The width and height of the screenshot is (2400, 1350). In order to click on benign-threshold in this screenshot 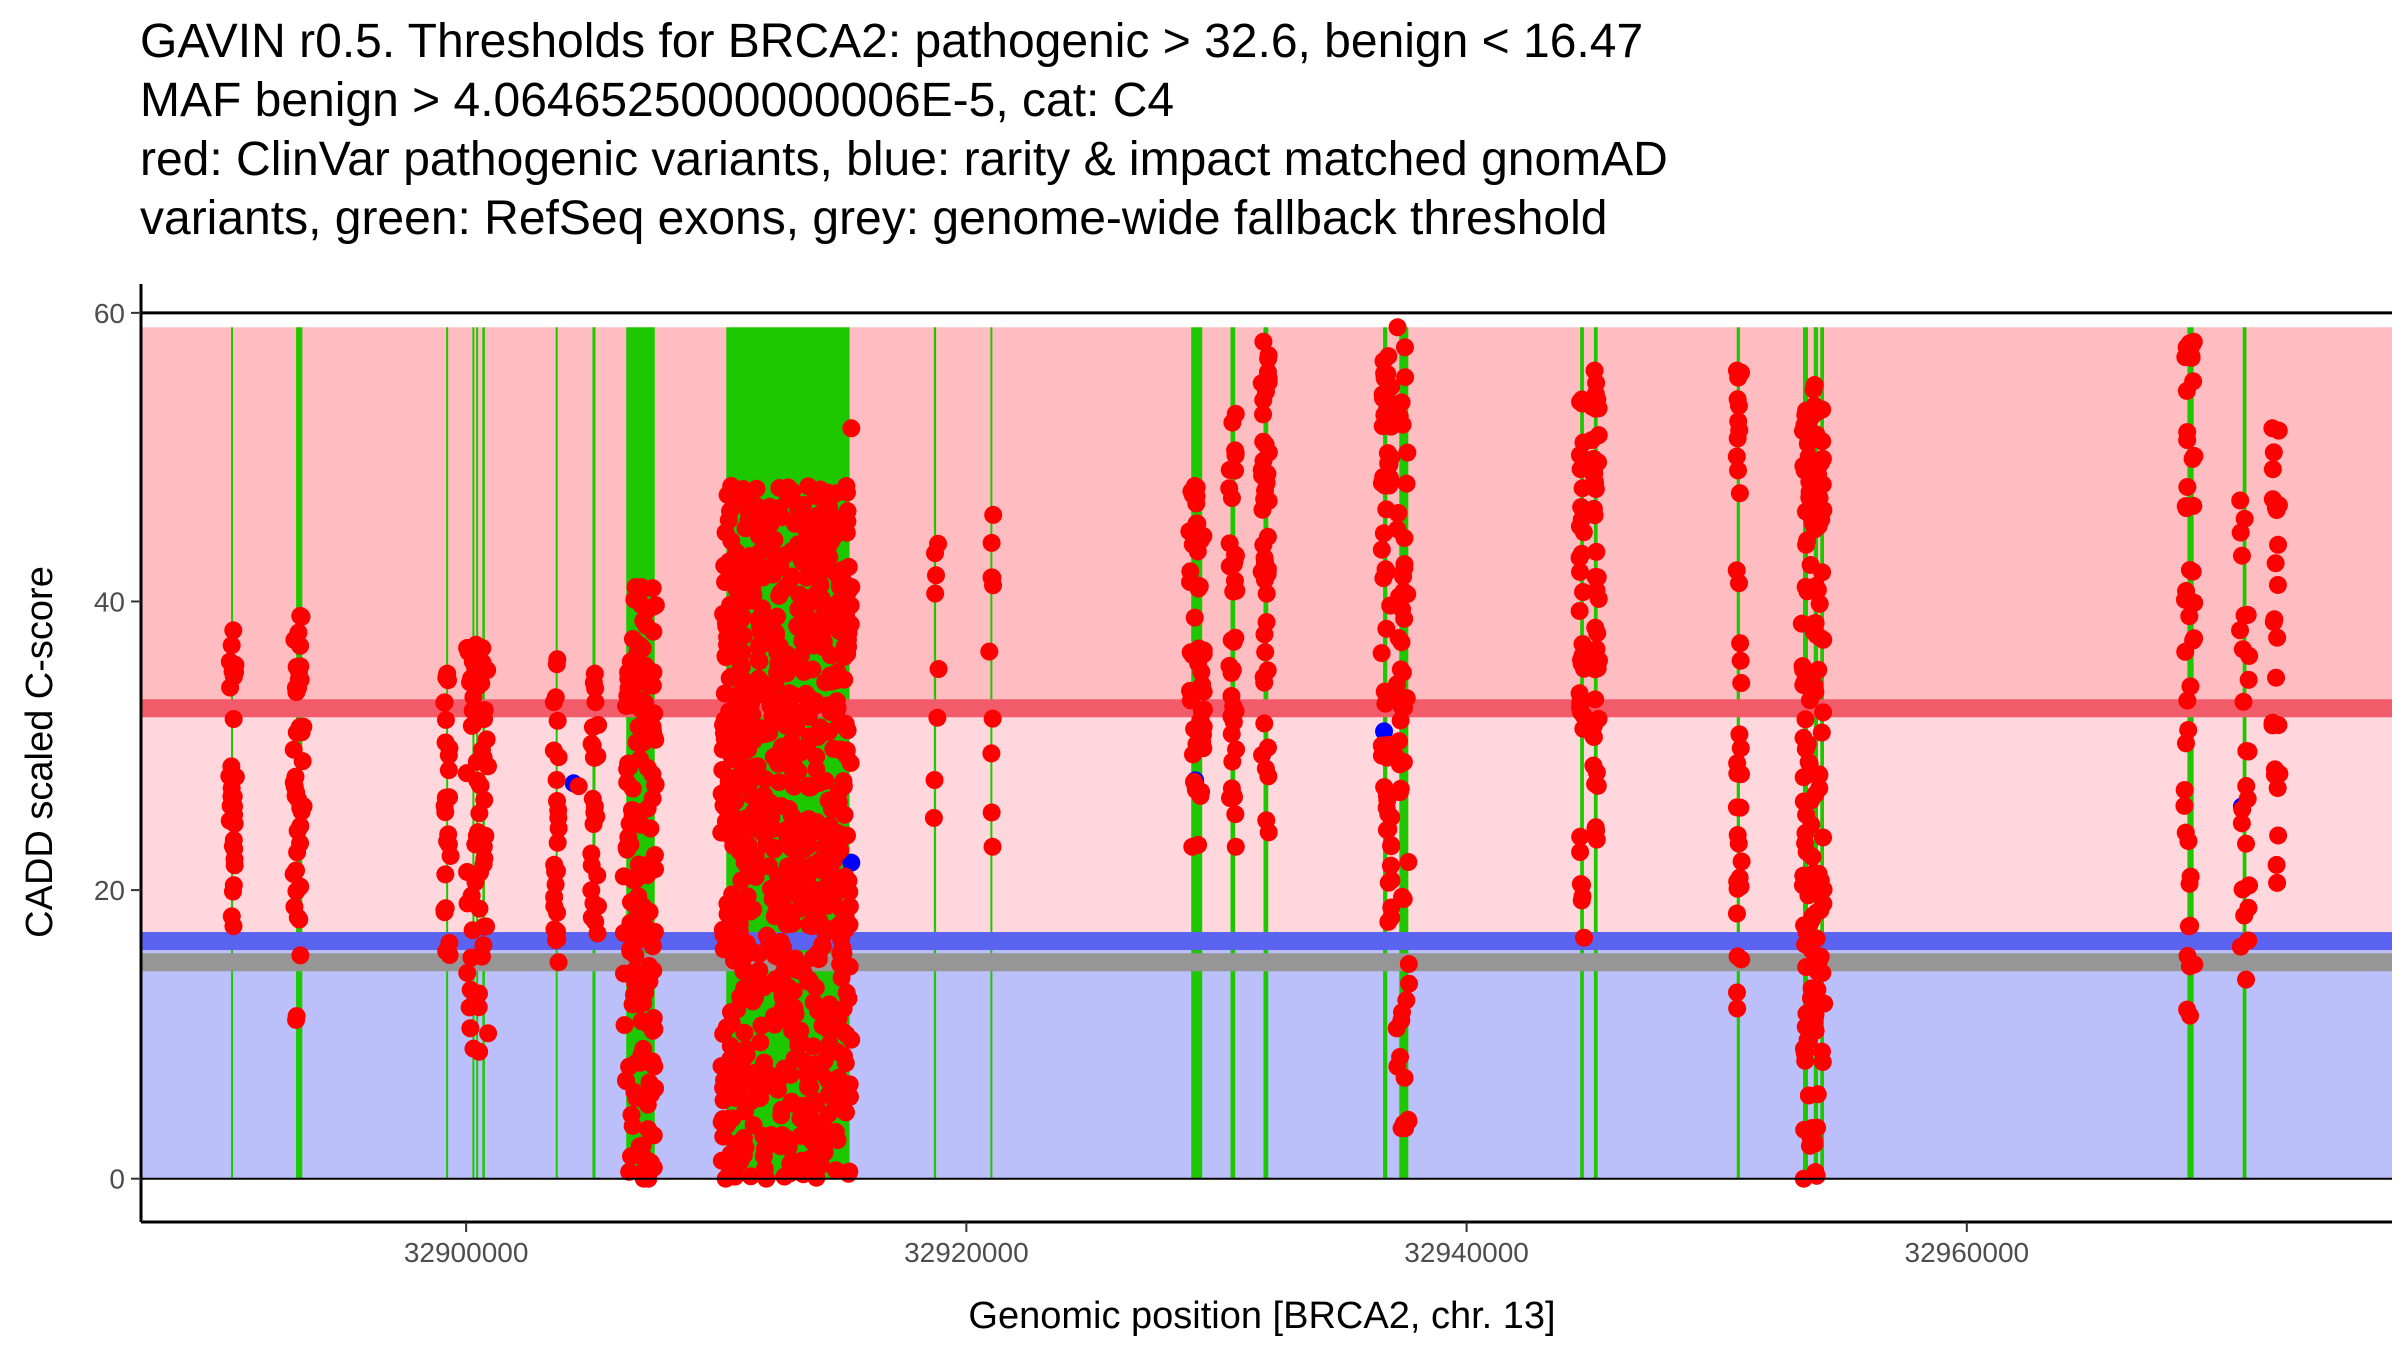, I will do `click(1266, 941)`.